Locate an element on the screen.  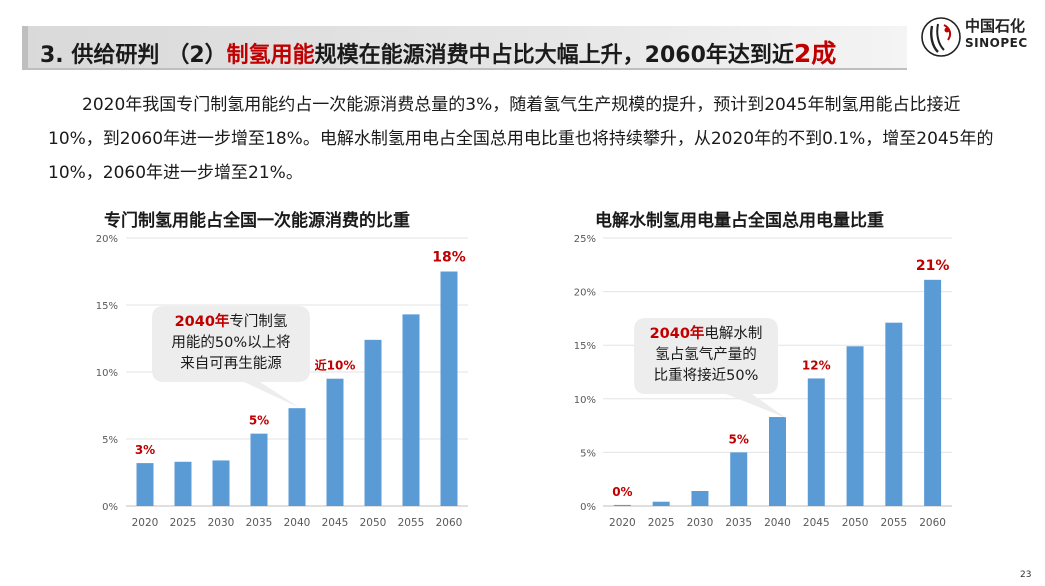
logo-text: 中国石化 SINOPEC is located at coordinates (996, 35).